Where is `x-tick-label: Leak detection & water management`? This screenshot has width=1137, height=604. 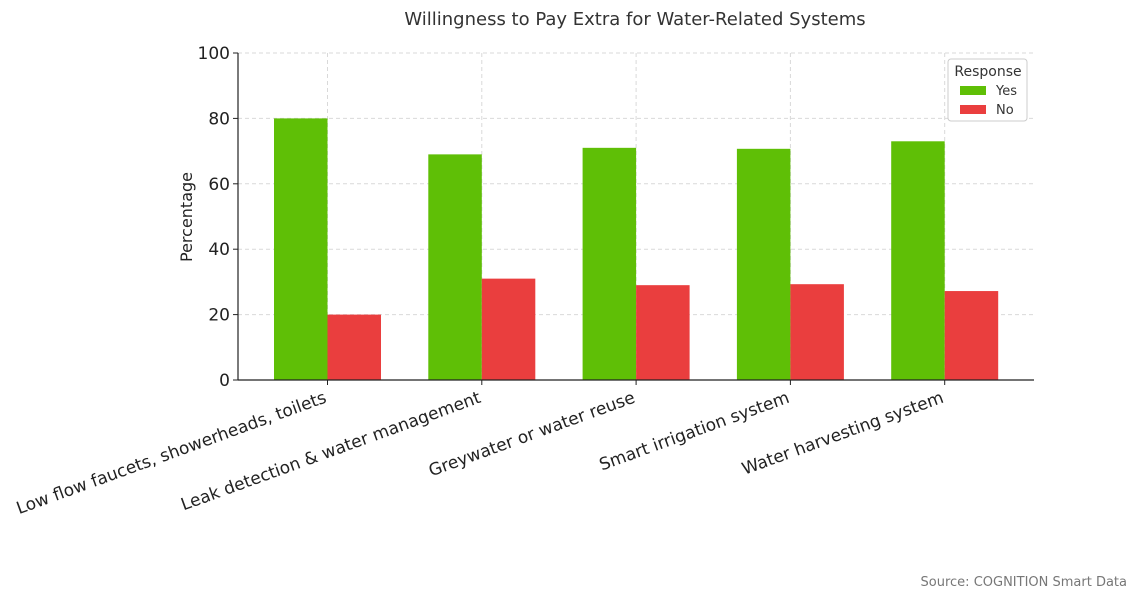
x-tick-label: Leak detection & water management is located at coordinates (330, 451).